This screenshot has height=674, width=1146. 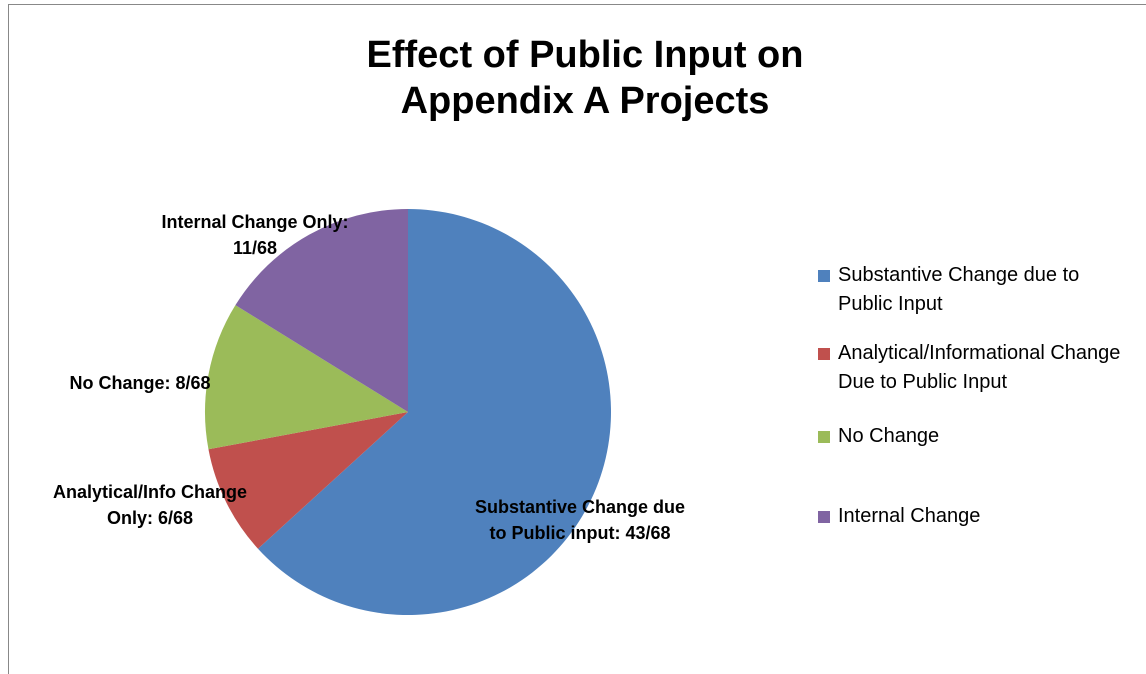 What do you see at coordinates (140, 383) in the screenshot?
I see `data-label: No Change: 8/68` at bounding box center [140, 383].